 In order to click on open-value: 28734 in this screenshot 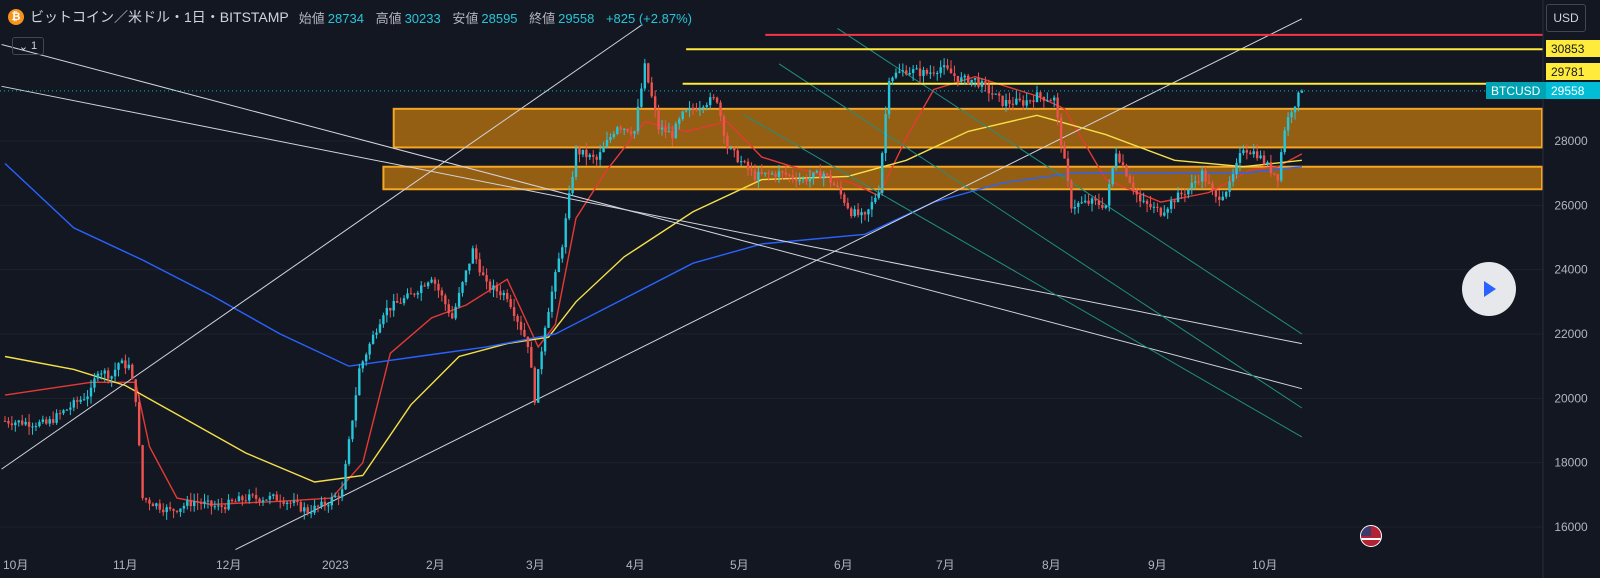, I will do `click(345, 18)`.